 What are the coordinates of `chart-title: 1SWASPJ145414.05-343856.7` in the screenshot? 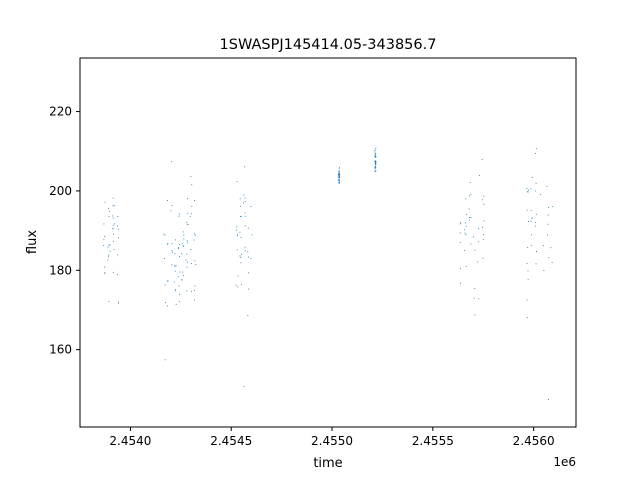 It's located at (328, 45).